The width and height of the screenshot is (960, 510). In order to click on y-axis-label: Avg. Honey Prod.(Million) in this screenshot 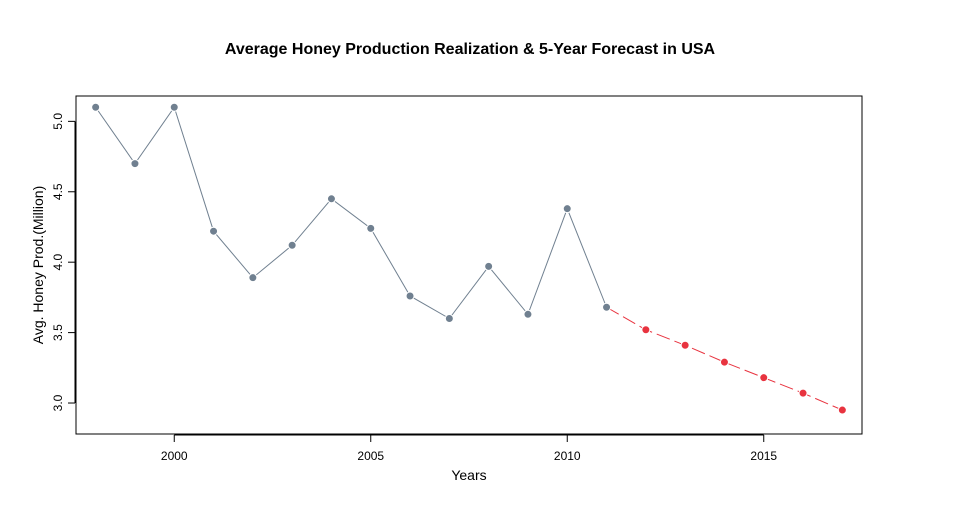, I will do `click(38, 265)`.